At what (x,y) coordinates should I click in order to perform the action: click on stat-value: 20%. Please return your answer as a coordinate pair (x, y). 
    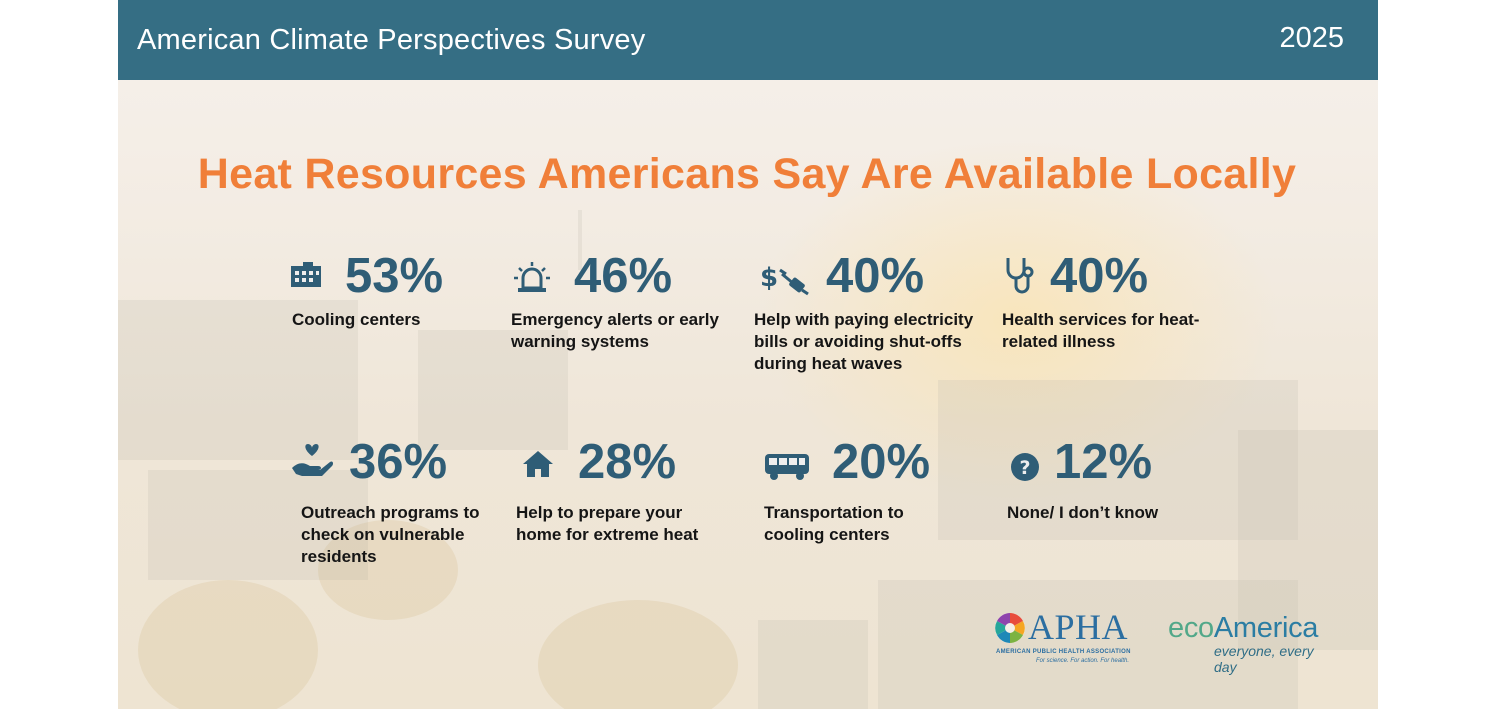
    Looking at the image, I should click on (881, 462).